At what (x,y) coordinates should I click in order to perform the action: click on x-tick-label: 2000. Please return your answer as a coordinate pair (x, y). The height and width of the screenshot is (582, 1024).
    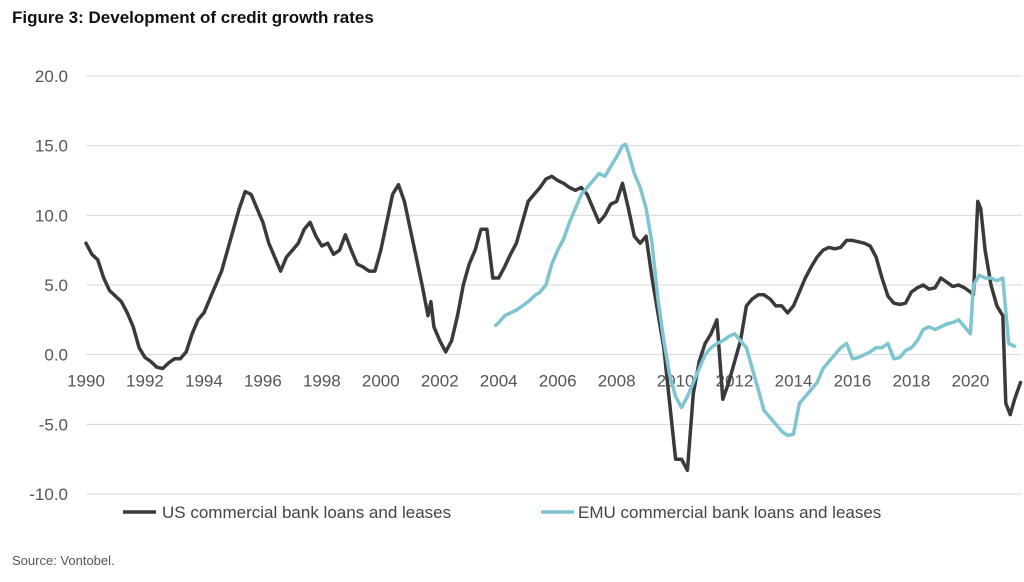
    Looking at the image, I should click on (381, 381).